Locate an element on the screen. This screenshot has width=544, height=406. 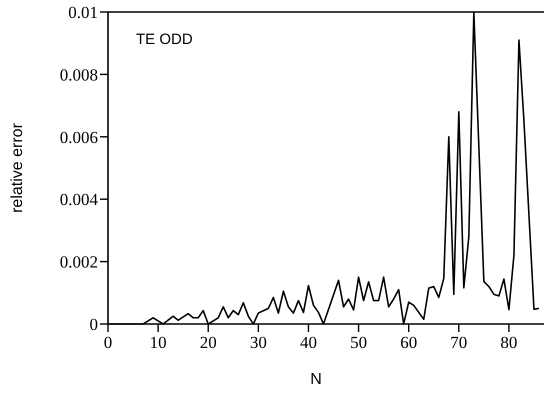
y-tick-label: 0.002 is located at coordinates (79, 262).